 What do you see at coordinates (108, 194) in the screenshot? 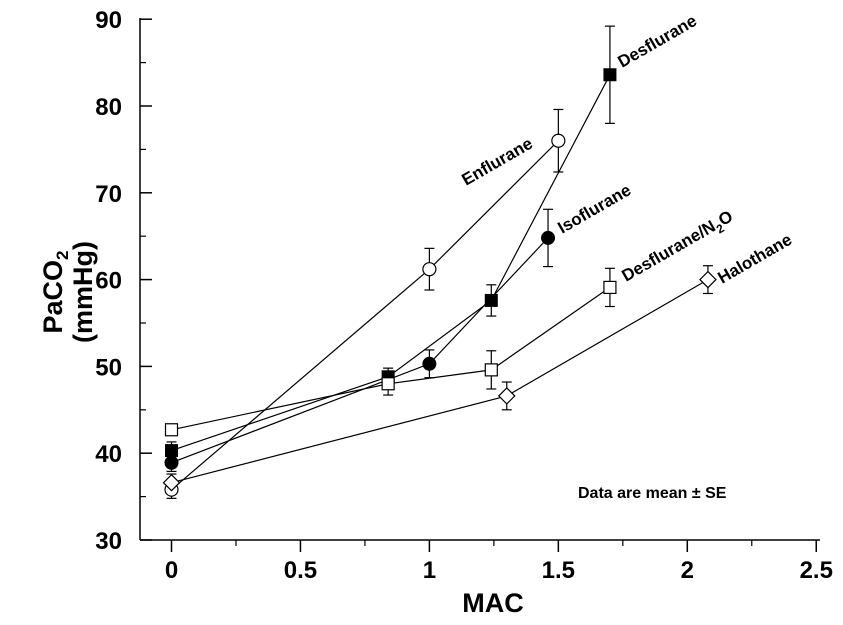
I see `y-tick-label: 70` at bounding box center [108, 194].